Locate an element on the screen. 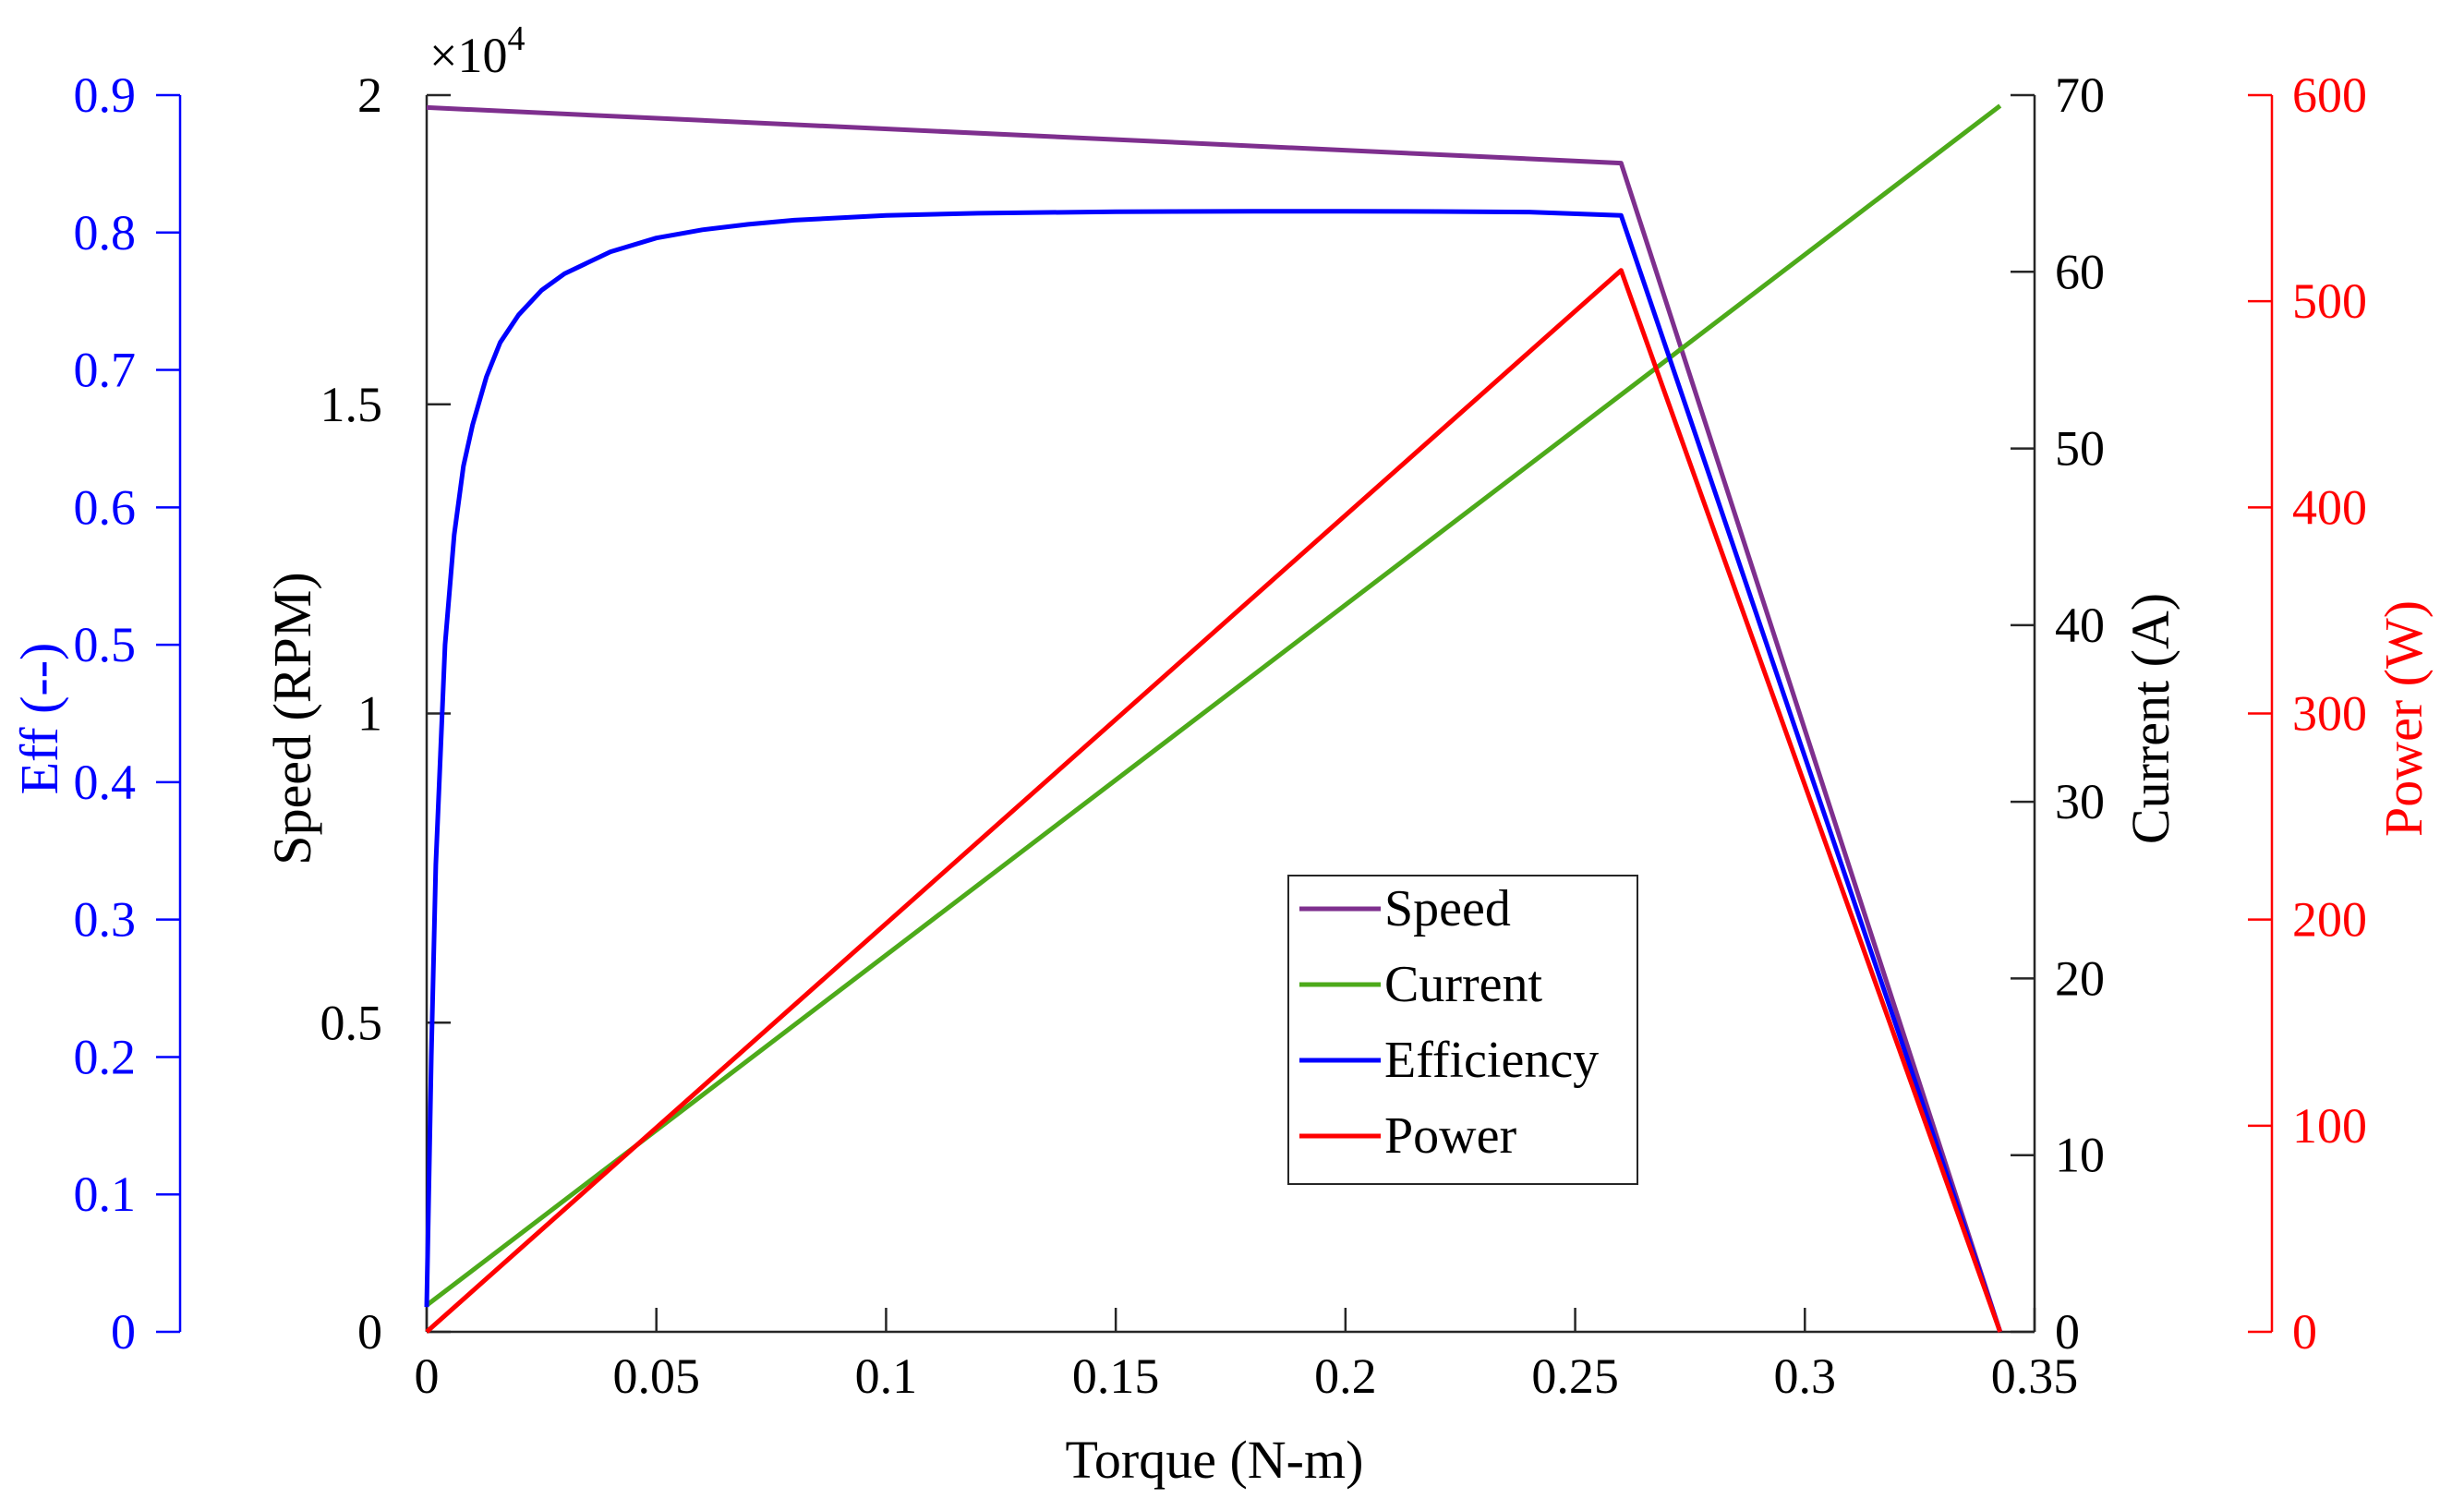  legend-label-current: Current is located at coordinates (1464, 984).